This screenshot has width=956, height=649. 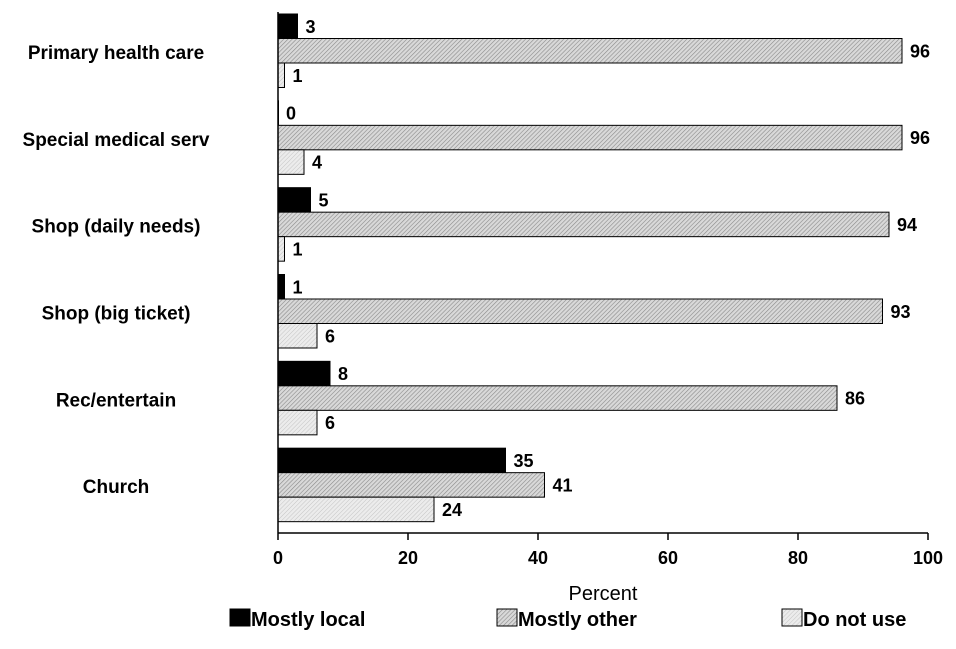 What do you see at coordinates (281, 75) in the screenshot?
I see `bar-donotuse-primary-health-care` at bounding box center [281, 75].